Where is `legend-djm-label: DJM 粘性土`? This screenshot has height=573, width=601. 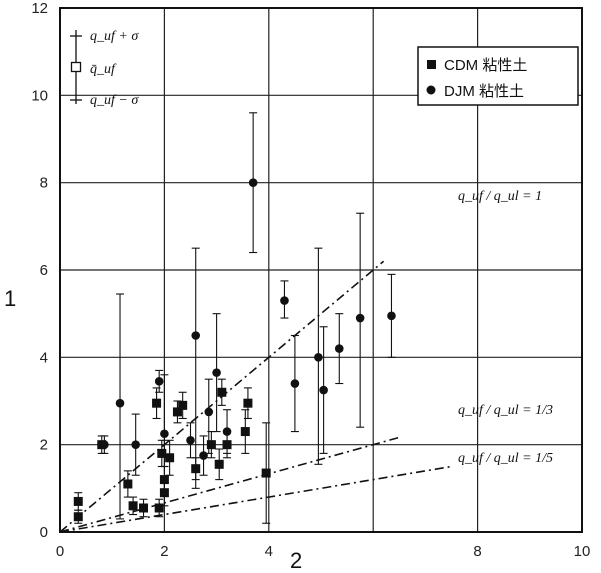 legend-djm-label: DJM 粘性土 is located at coordinates (484, 91).